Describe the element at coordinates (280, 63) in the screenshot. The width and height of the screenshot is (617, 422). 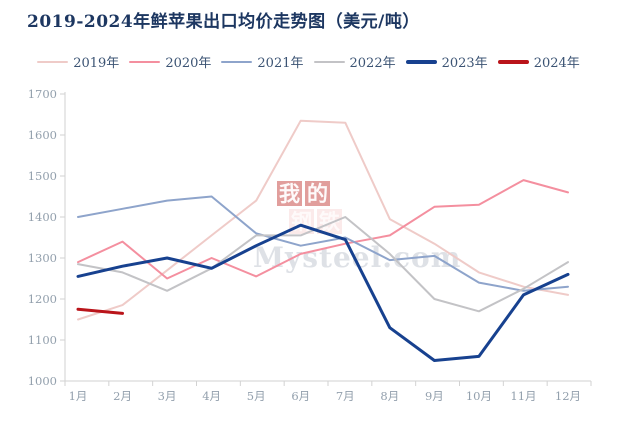
I see `legend-label: 2021年` at that location.